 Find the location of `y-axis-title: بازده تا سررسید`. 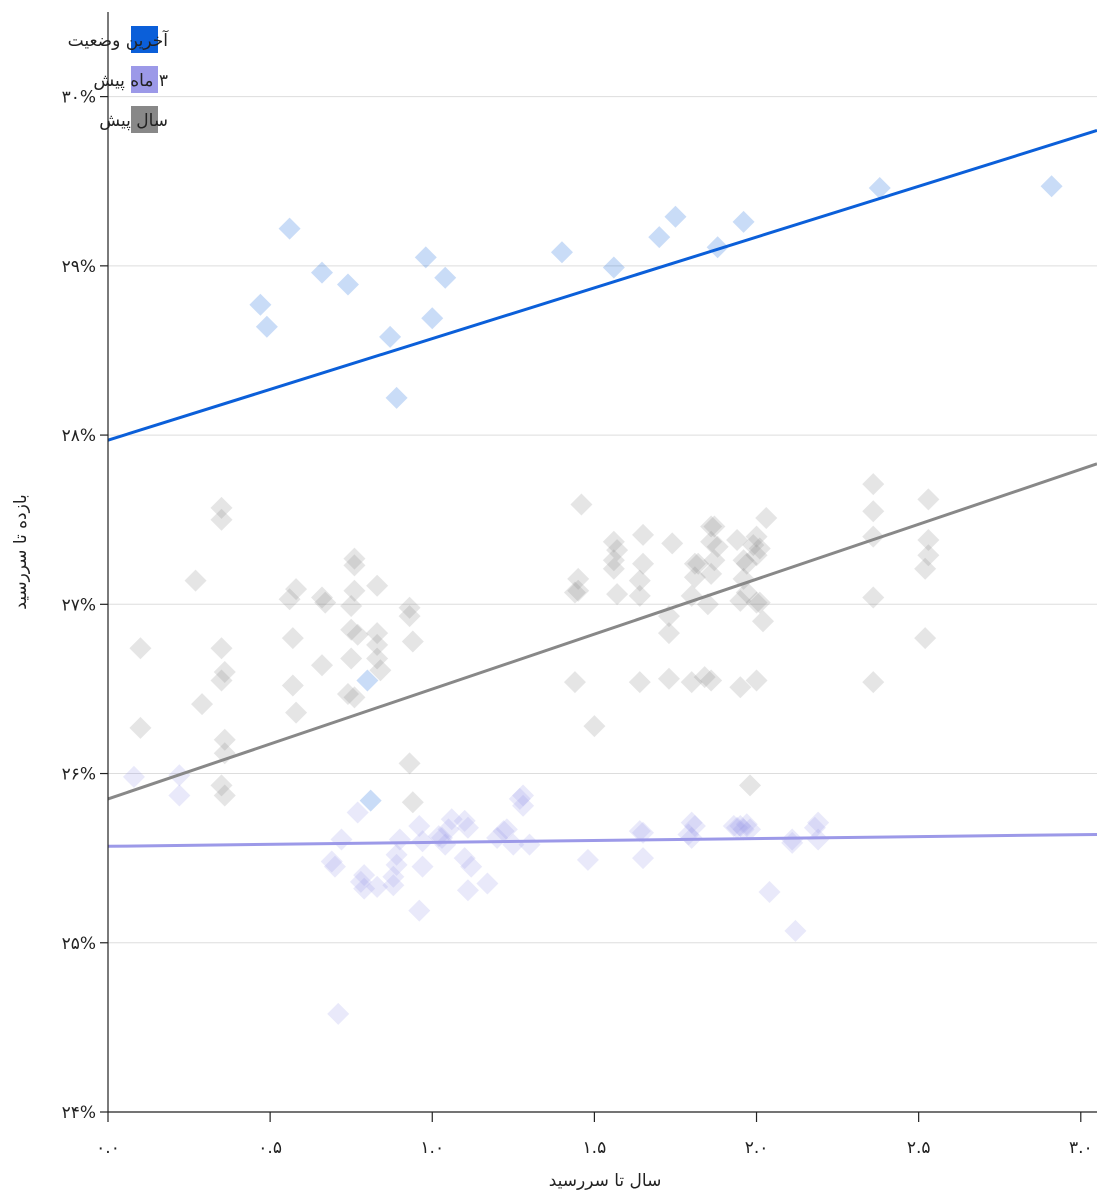

y-axis-title: بازده تا سررسید is located at coordinates (21, 551).